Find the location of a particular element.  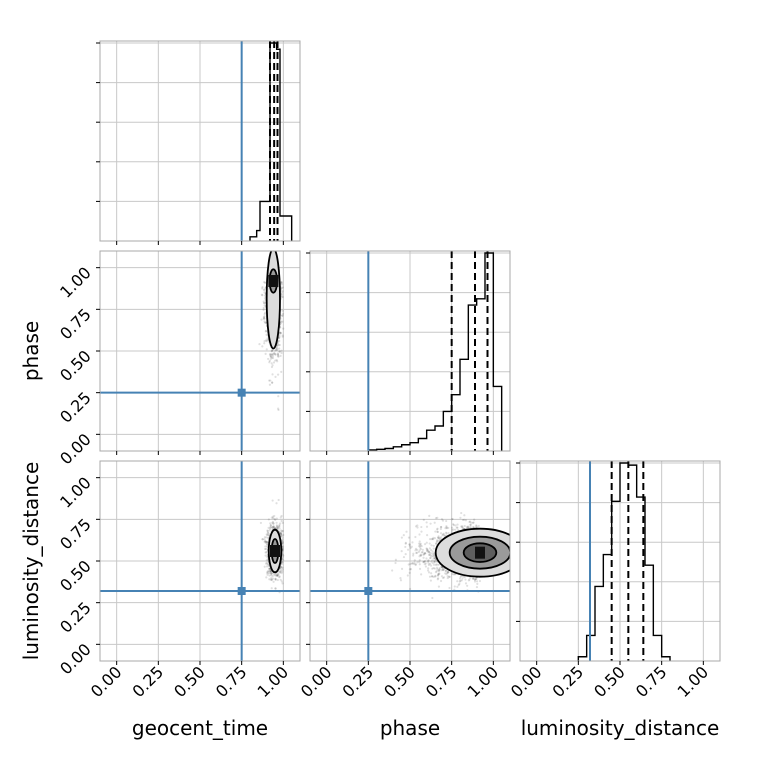

histogram-panel-luminosity_distance is located at coordinates (620, 561).